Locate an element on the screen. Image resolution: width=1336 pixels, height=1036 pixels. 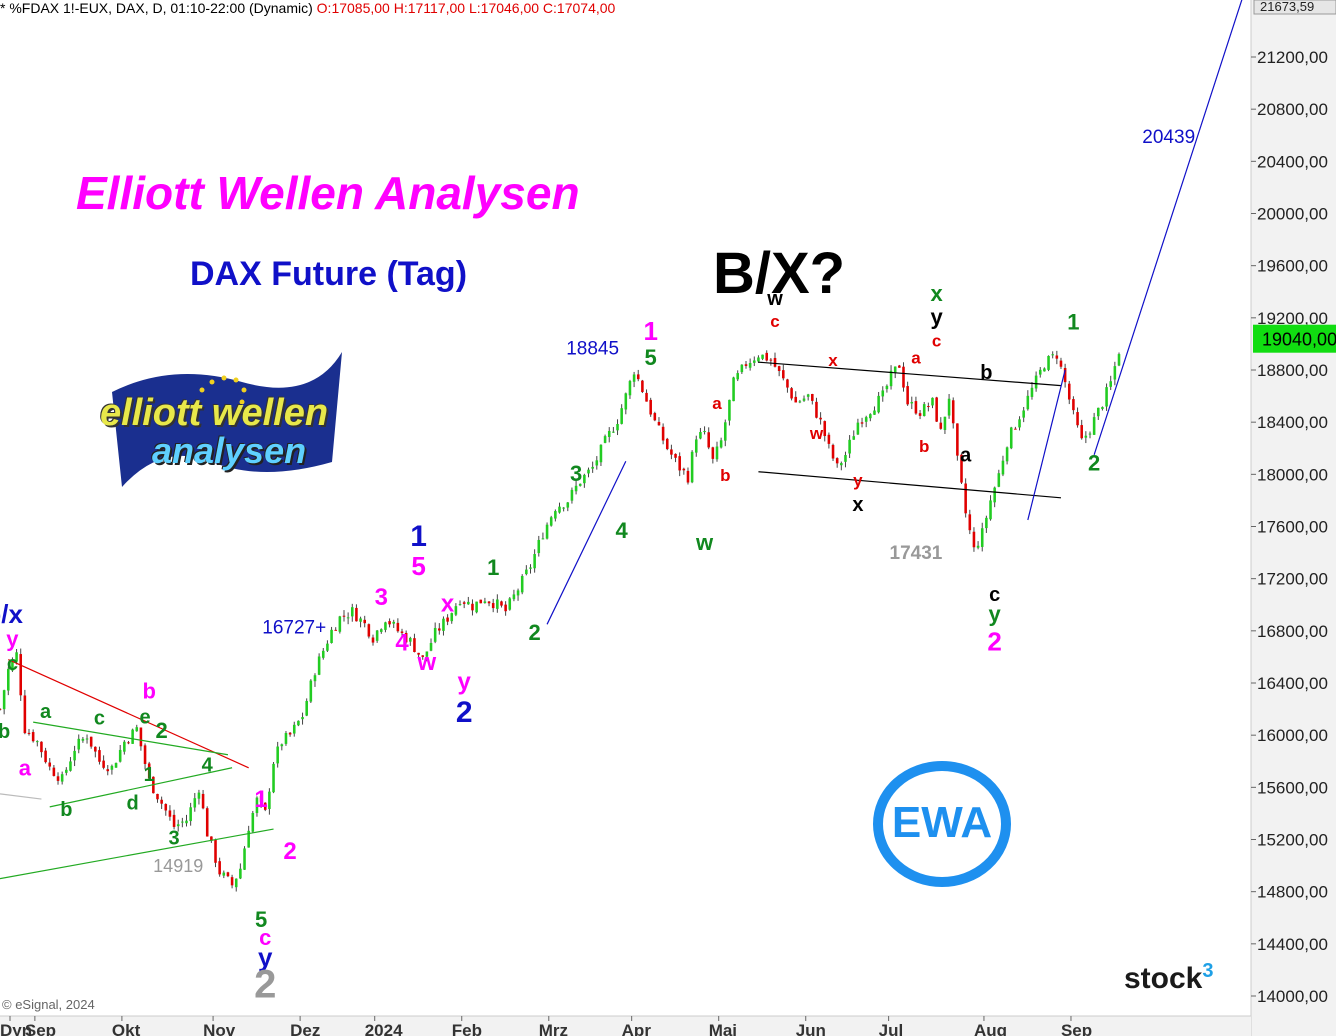
y-tick-label: 14400,00 is located at coordinates (1292, 944).